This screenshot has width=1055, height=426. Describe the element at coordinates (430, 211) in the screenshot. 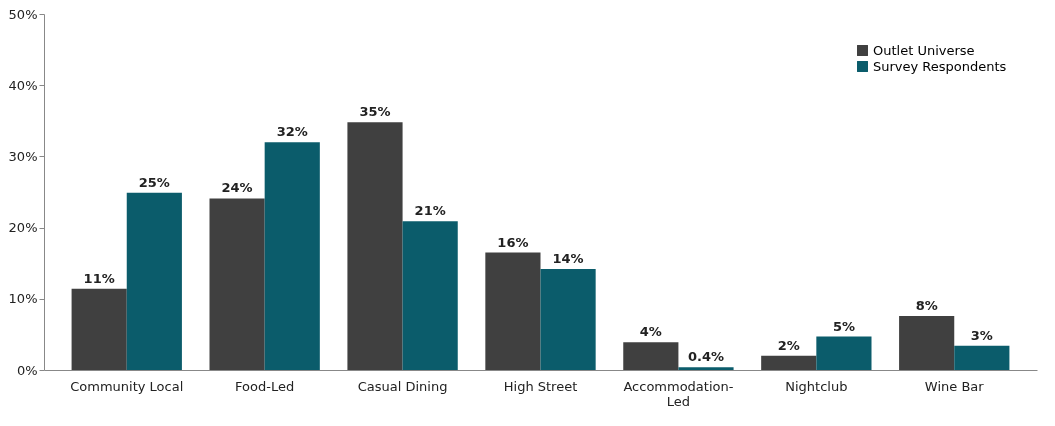

I see `data-label: 21%` at that location.